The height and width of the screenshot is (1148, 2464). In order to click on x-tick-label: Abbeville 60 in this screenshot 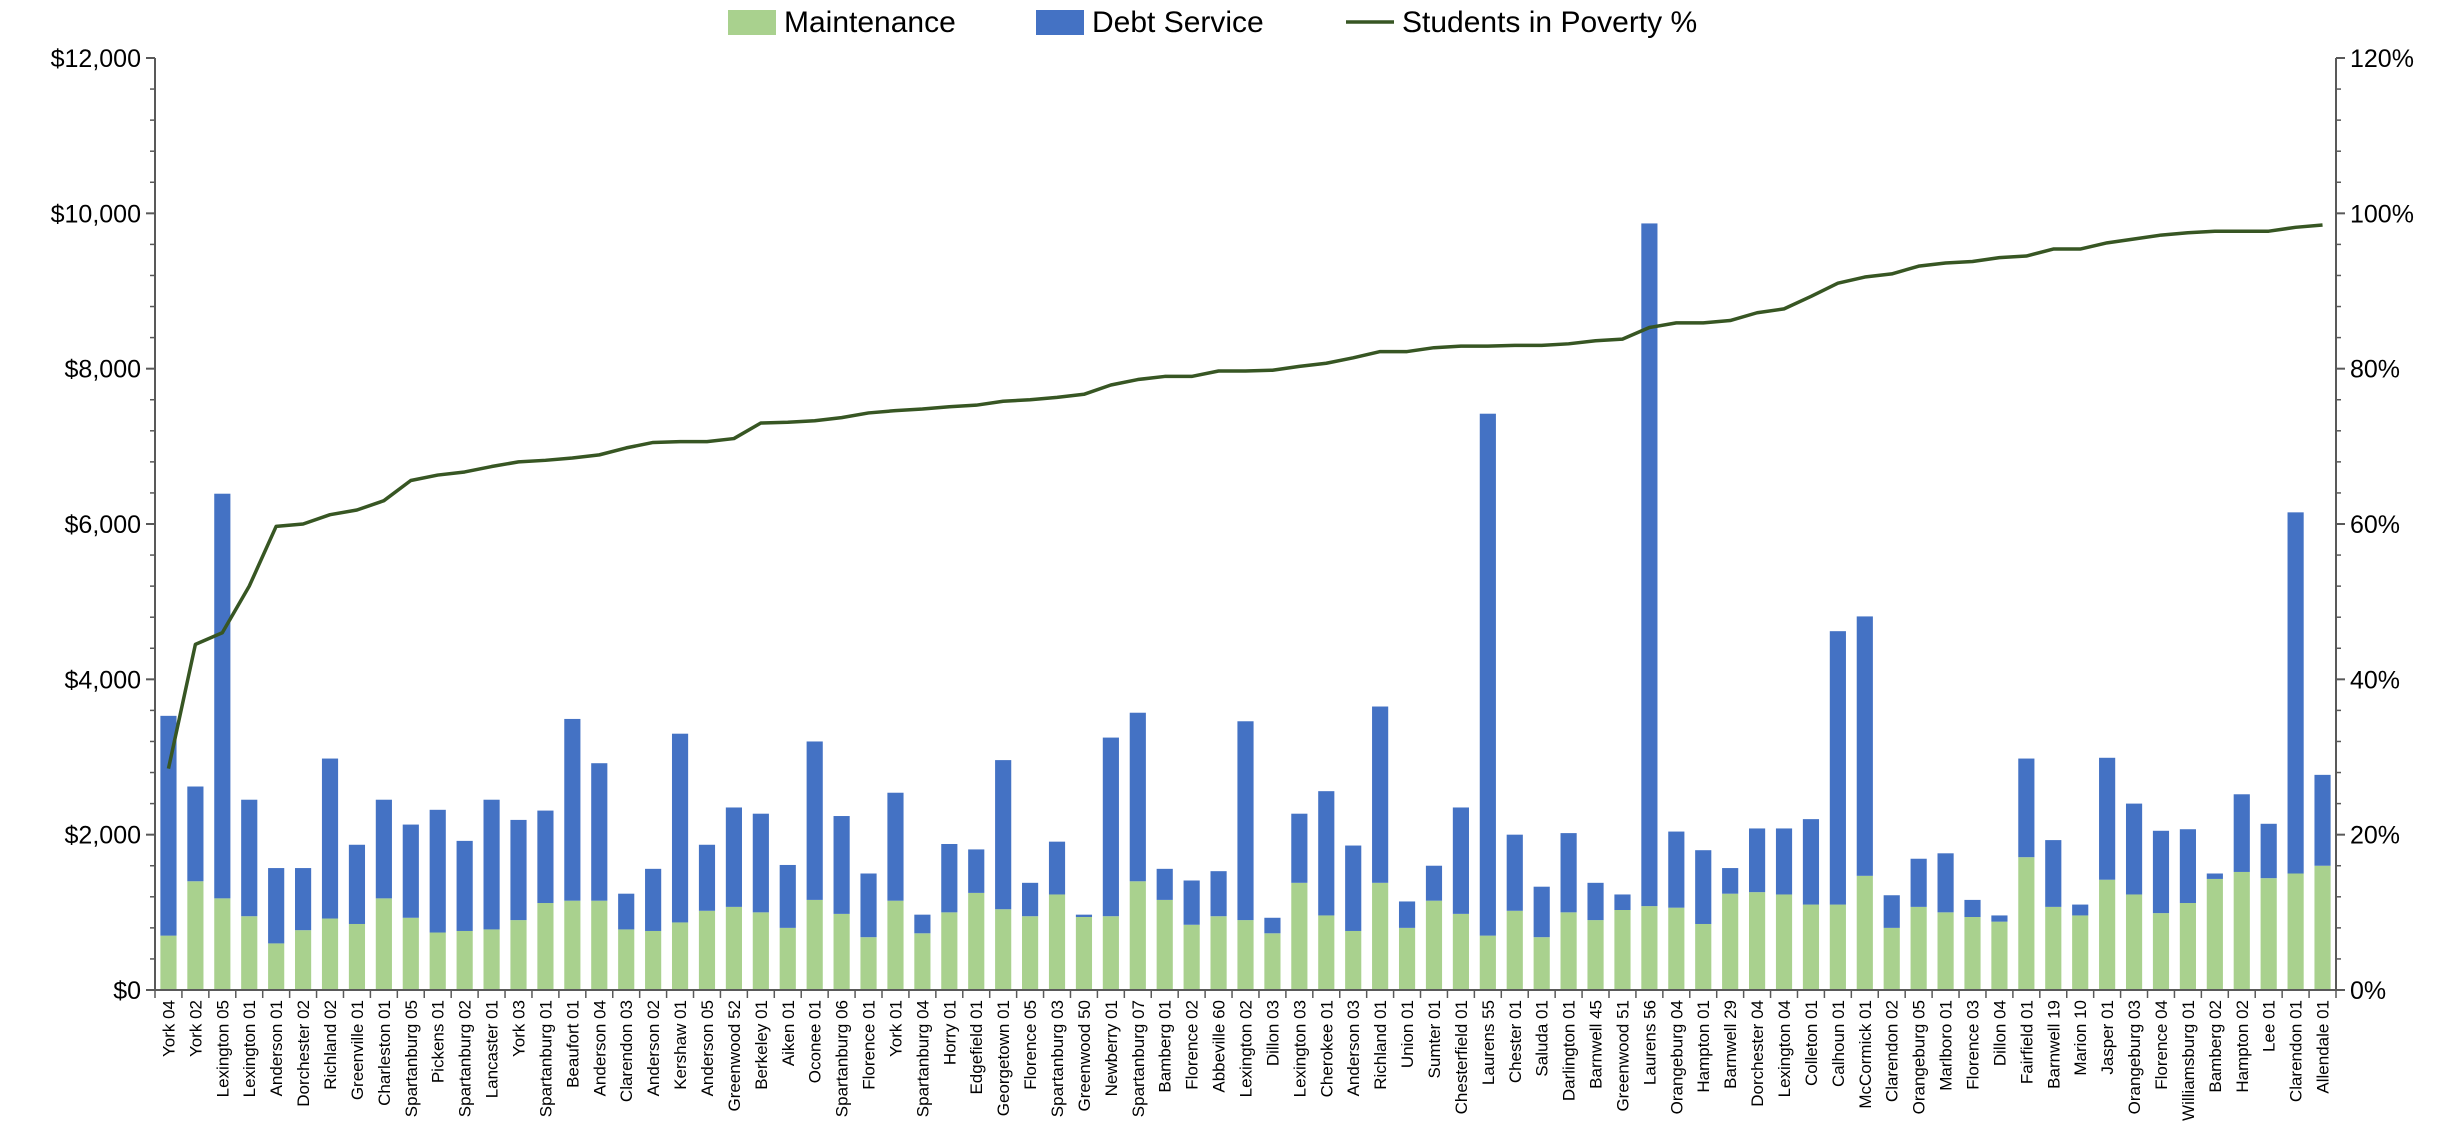, I will do `click(1219, 1046)`.